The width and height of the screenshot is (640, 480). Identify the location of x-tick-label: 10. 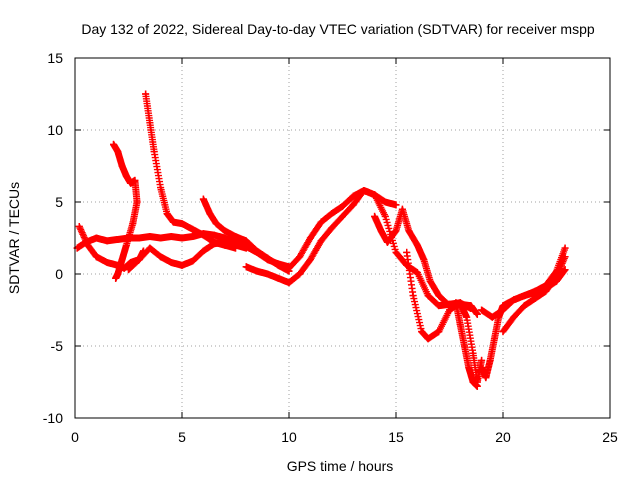
(289, 437).